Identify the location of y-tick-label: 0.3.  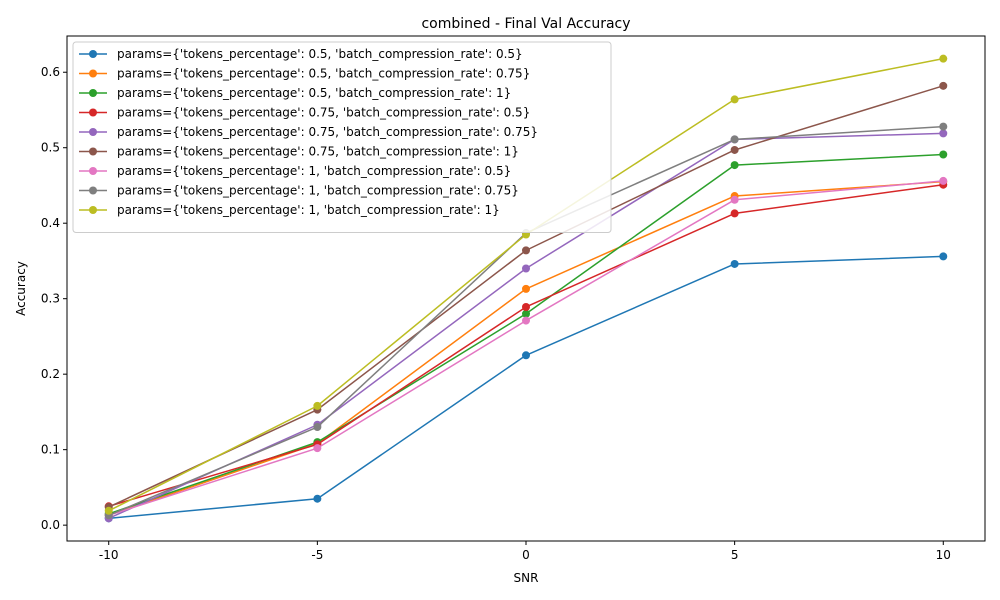
(50, 299).